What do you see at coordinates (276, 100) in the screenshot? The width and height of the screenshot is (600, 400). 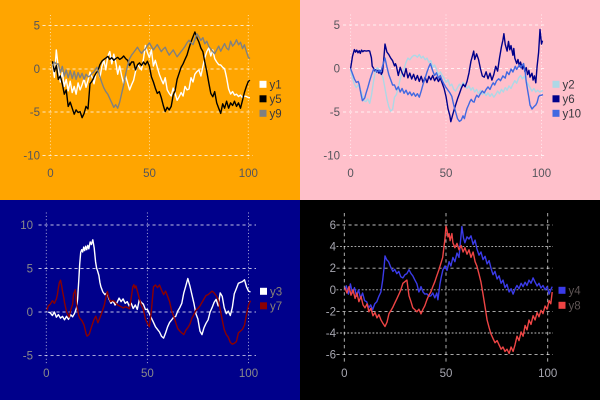 I see `svg-text: y5` at bounding box center [276, 100].